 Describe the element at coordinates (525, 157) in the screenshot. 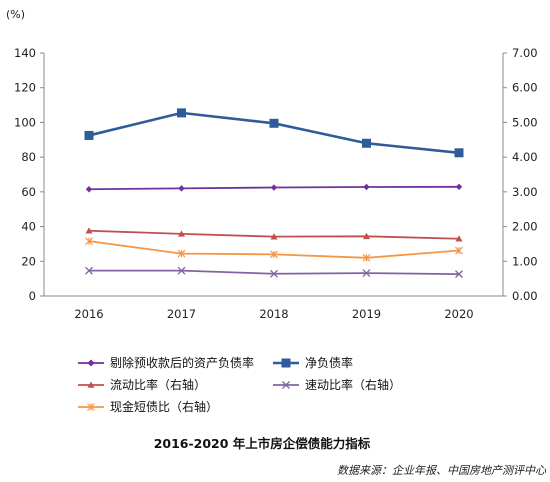

I see `right-axis-tick-label: 4.00` at that location.